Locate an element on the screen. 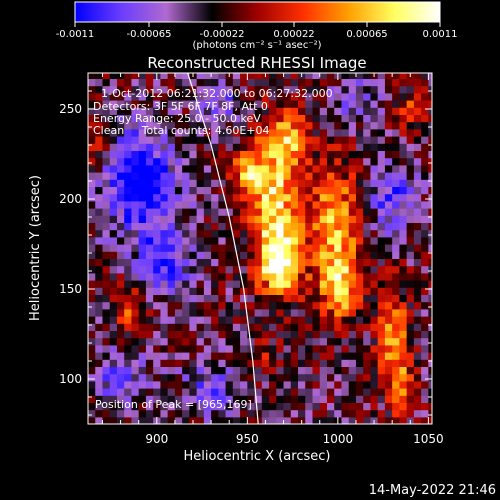  annotation-energy: Energy Range: 25.0 - 50.0 keV is located at coordinates (177, 118).